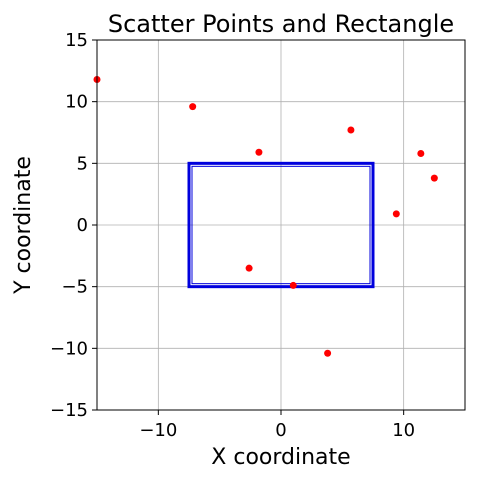 This screenshot has height=479, width=491. I want to click on chart-title: Scatter Points and Rectangle, so click(281, 24).